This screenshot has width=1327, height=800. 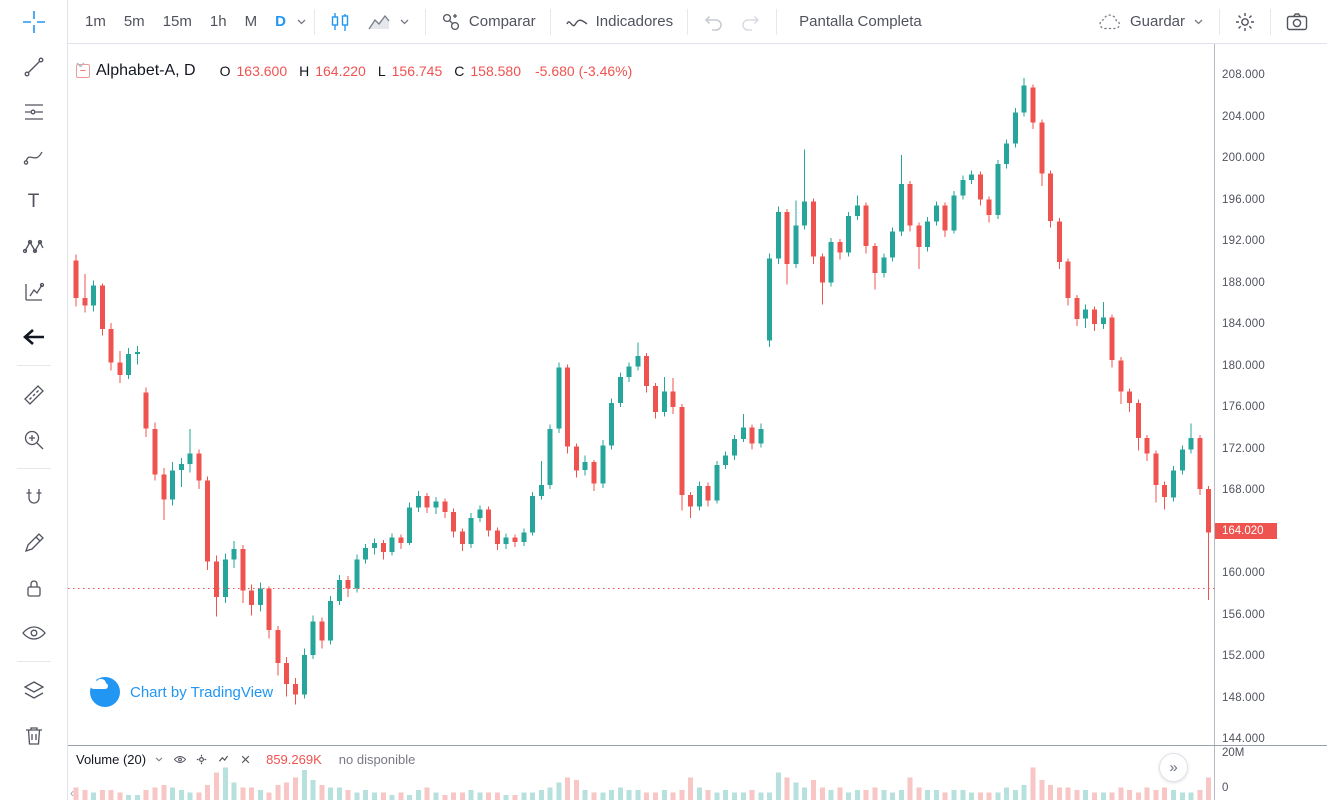 What do you see at coordinates (34, 394) in the screenshot?
I see `measure-tool` at bounding box center [34, 394].